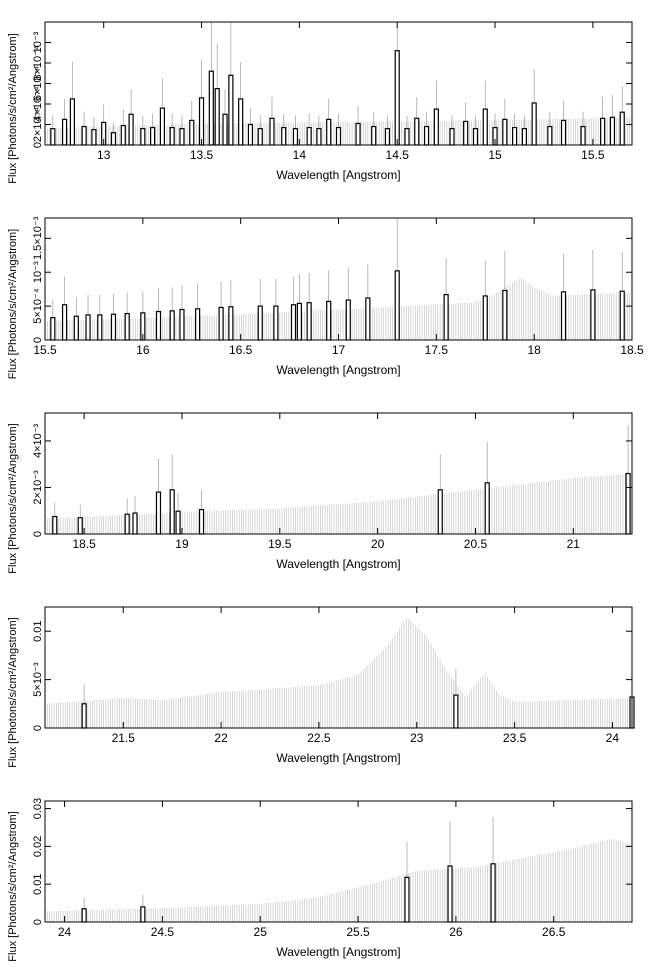  What do you see at coordinates (38, 808) in the screenshot?
I see `y-tick-label: 0.03` at bounding box center [38, 808].